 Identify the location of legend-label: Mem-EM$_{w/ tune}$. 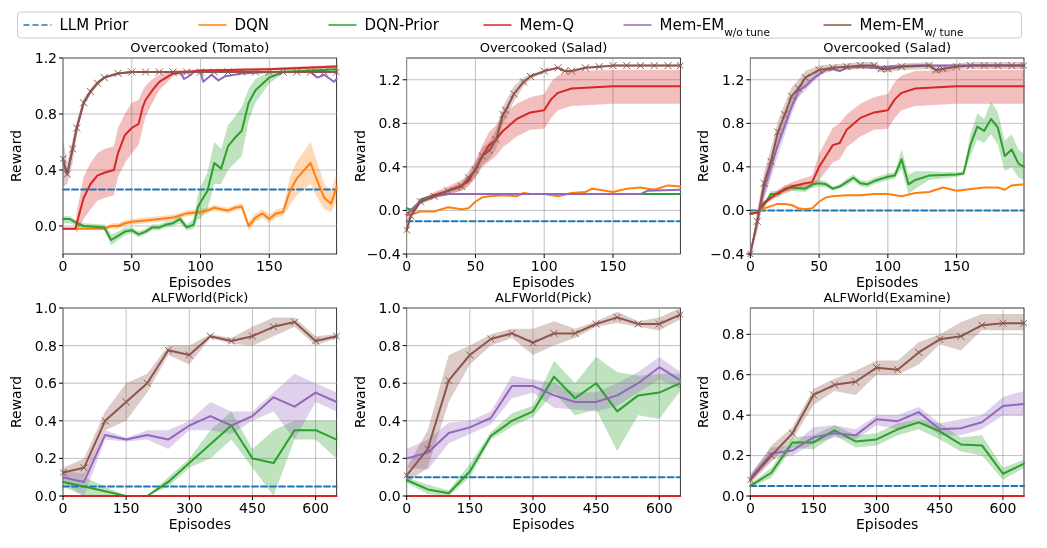
(911, 27).